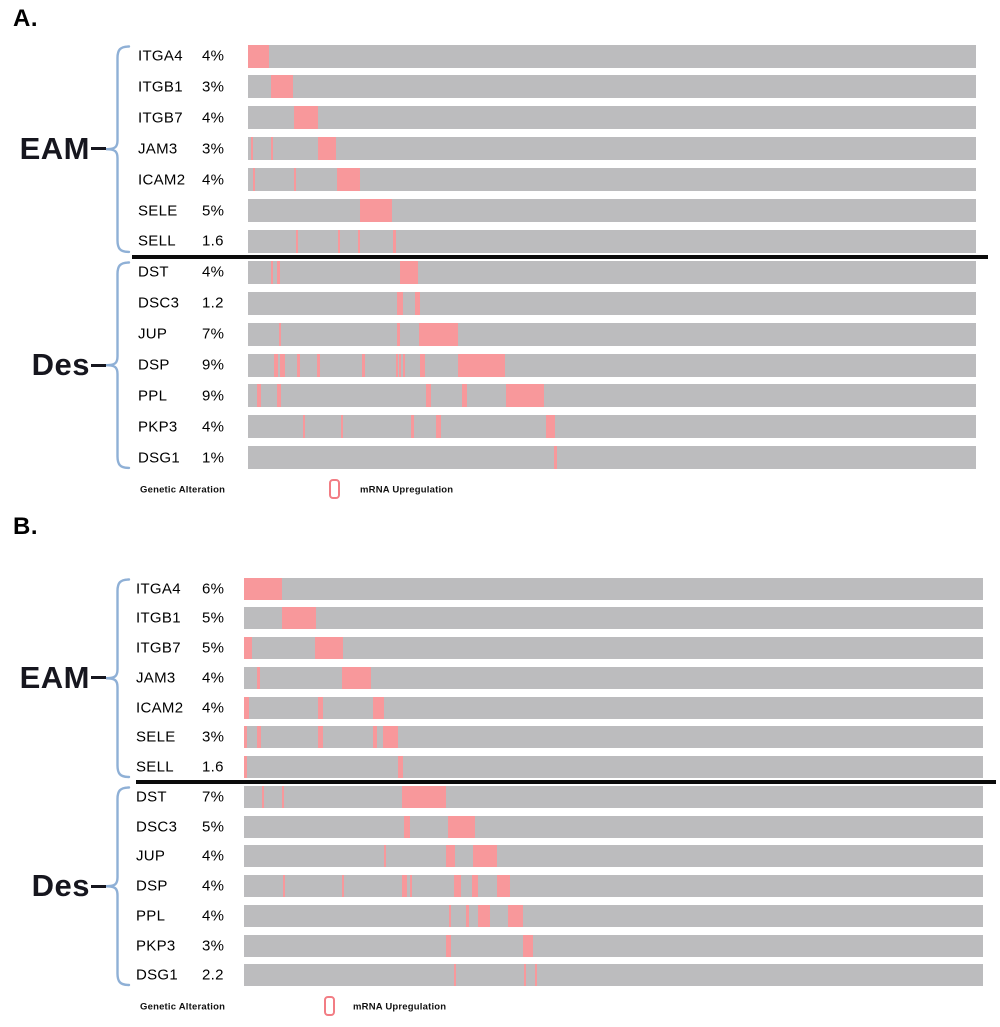 The width and height of the screenshot is (1000, 1027). What do you see at coordinates (500, 490) in the screenshot?
I see `legend-panel-a: Genetic Alteration mRNA Upregulation` at bounding box center [500, 490].